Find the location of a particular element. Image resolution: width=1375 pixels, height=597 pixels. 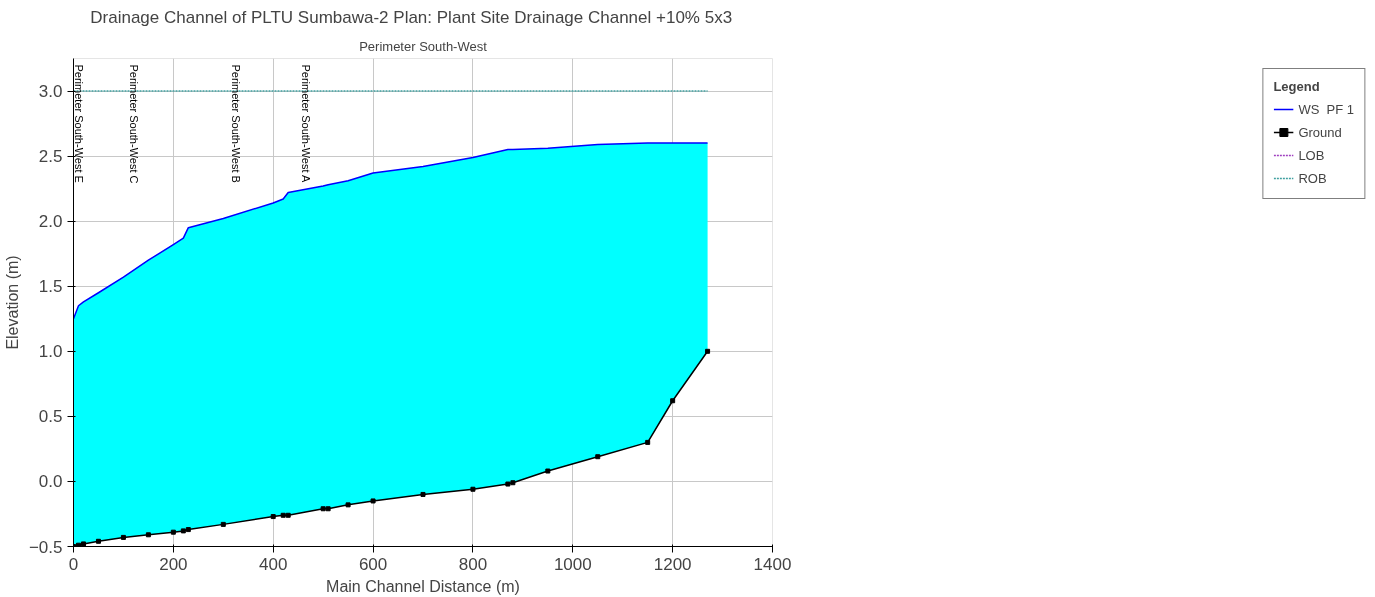

legend-label: WS PF 1 is located at coordinates (1326, 109).